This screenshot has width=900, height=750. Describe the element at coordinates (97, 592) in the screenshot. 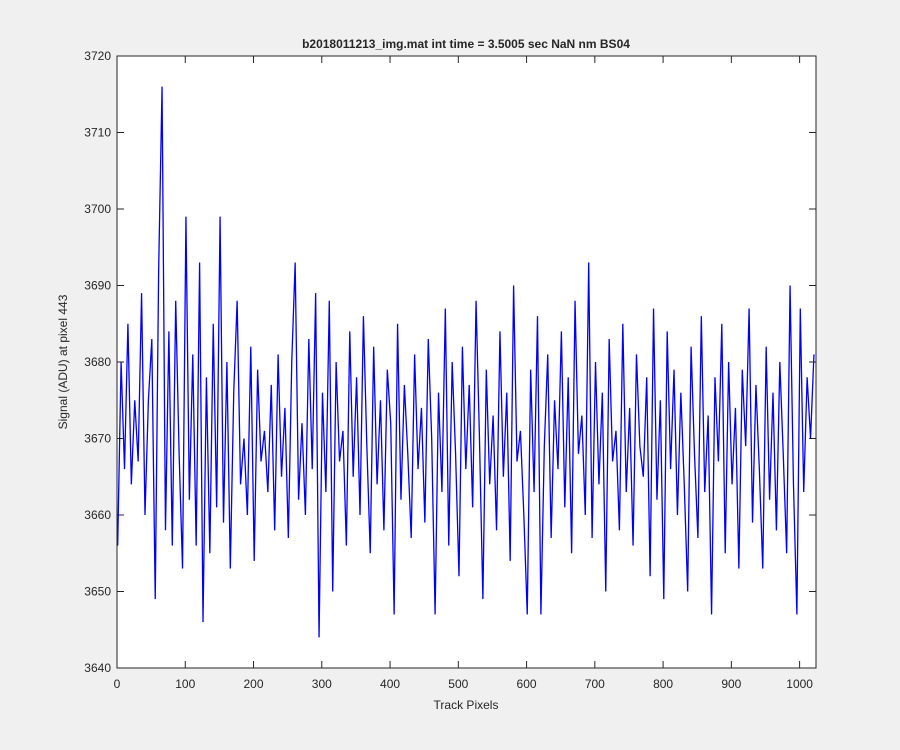

I see `y-tick-label: 3650` at that location.